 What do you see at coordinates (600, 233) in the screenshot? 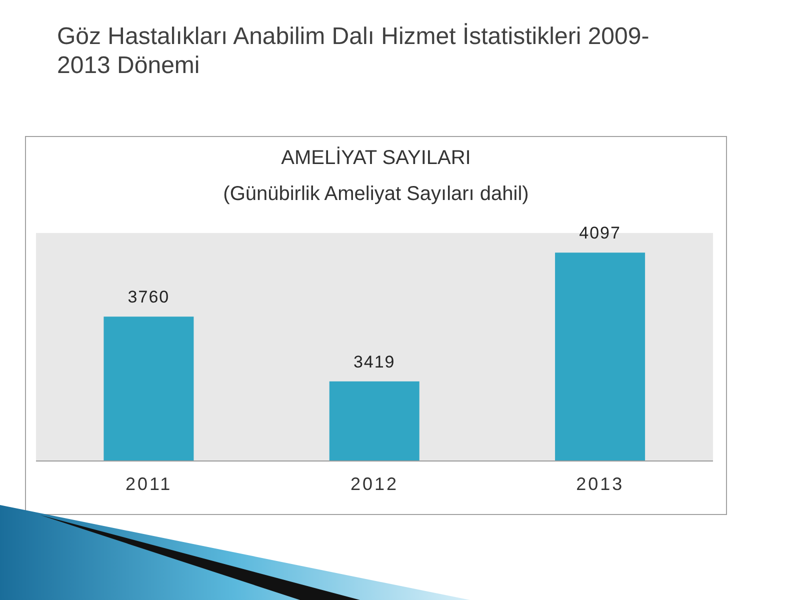
I see `data-label: 4097` at bounding box center [600, 233].